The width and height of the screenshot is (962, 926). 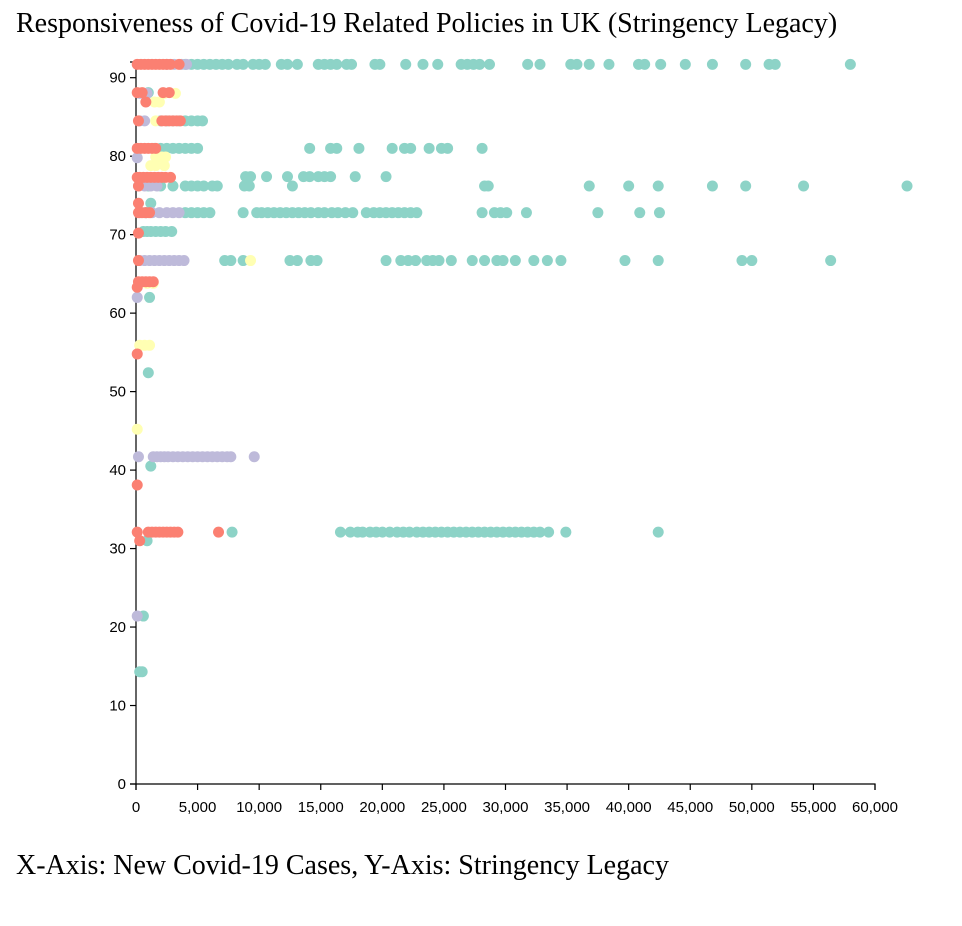 What do you see at coordinates (123, 427) in the screenshot?
I see `y-axis: 0 10 20 30 40 50 60 70 80 90` at bounding box center [123, 427].